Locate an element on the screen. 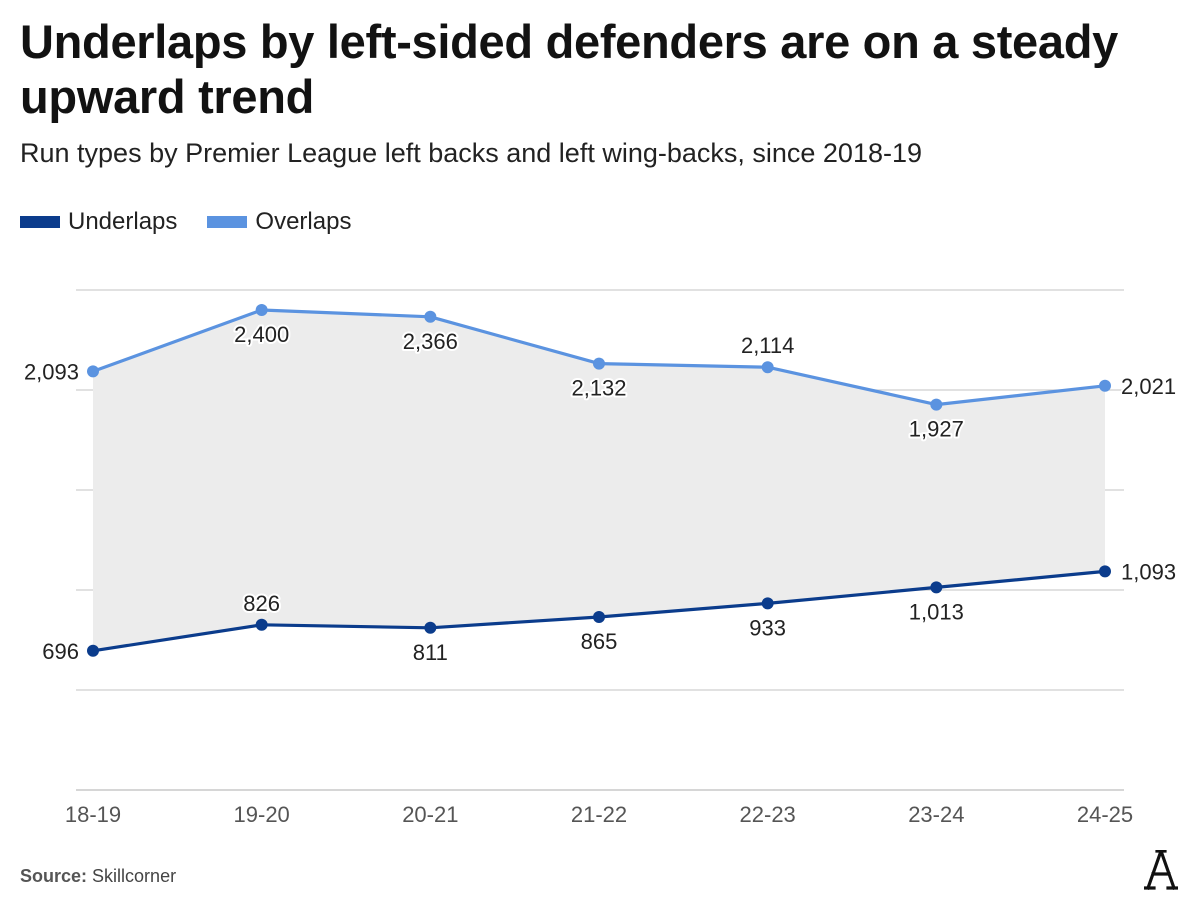  data-label-overlaps: 2,132 is located at coordinates (598, 388).